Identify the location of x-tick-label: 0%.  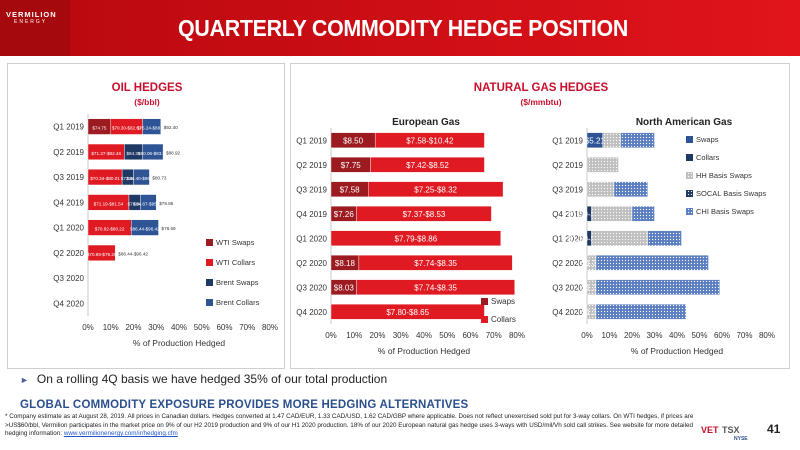
(88, 327).